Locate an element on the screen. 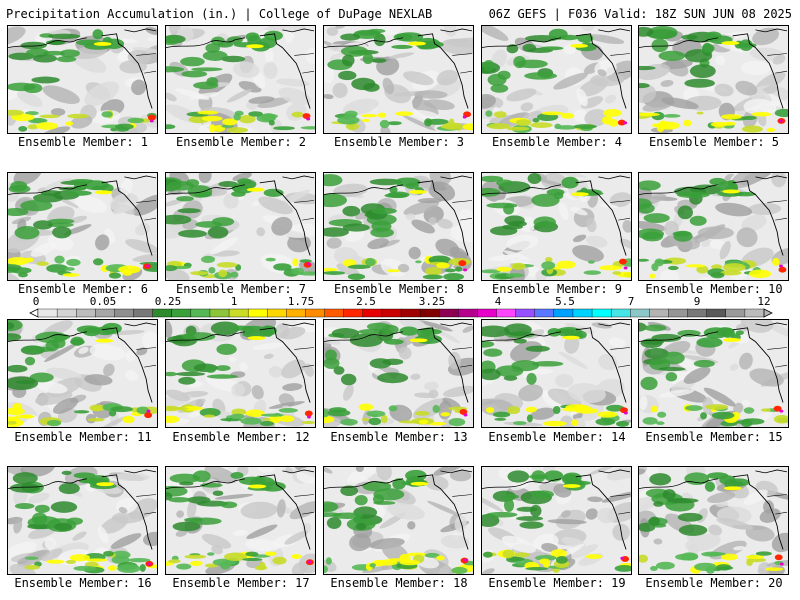  ensemble-panel-label: Ensemble Member: 8 is located at coordinates (399, 289).